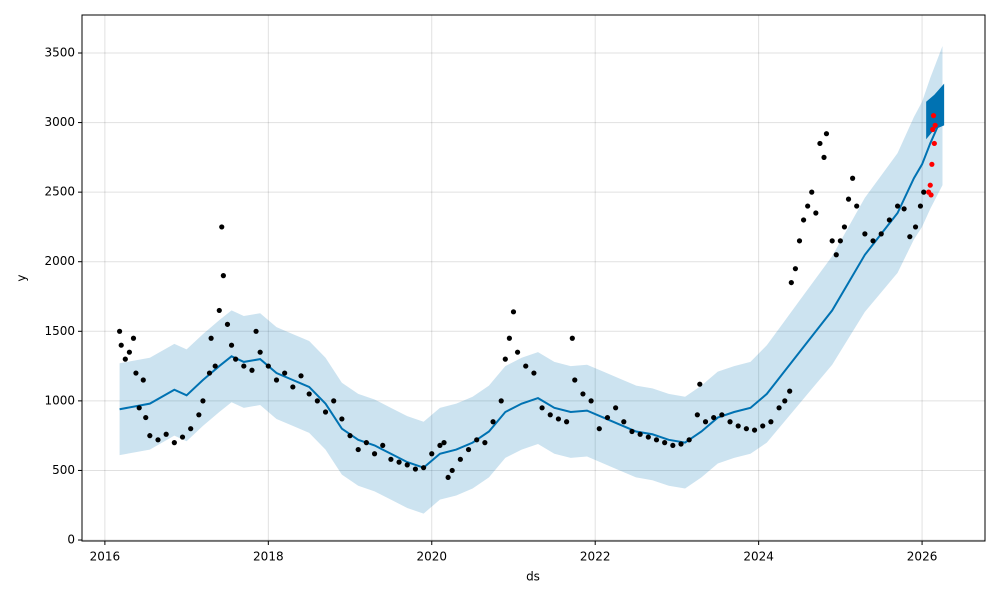 This screenshot has width=1000, height=600. What do you see at coordinates (63, 470) in the screenshot?
I see `y-tick-label: 500` at bounding box center [63, 470].